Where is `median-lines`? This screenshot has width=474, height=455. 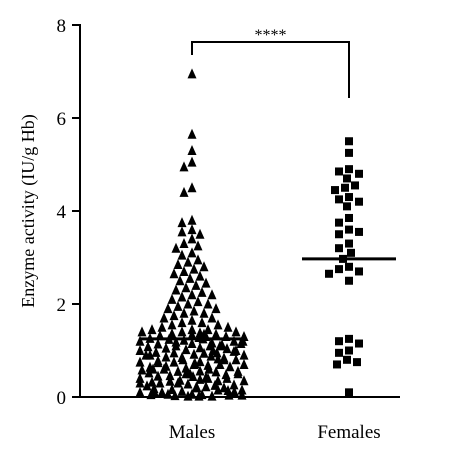
median-lines is located at coordinates (268, 299).